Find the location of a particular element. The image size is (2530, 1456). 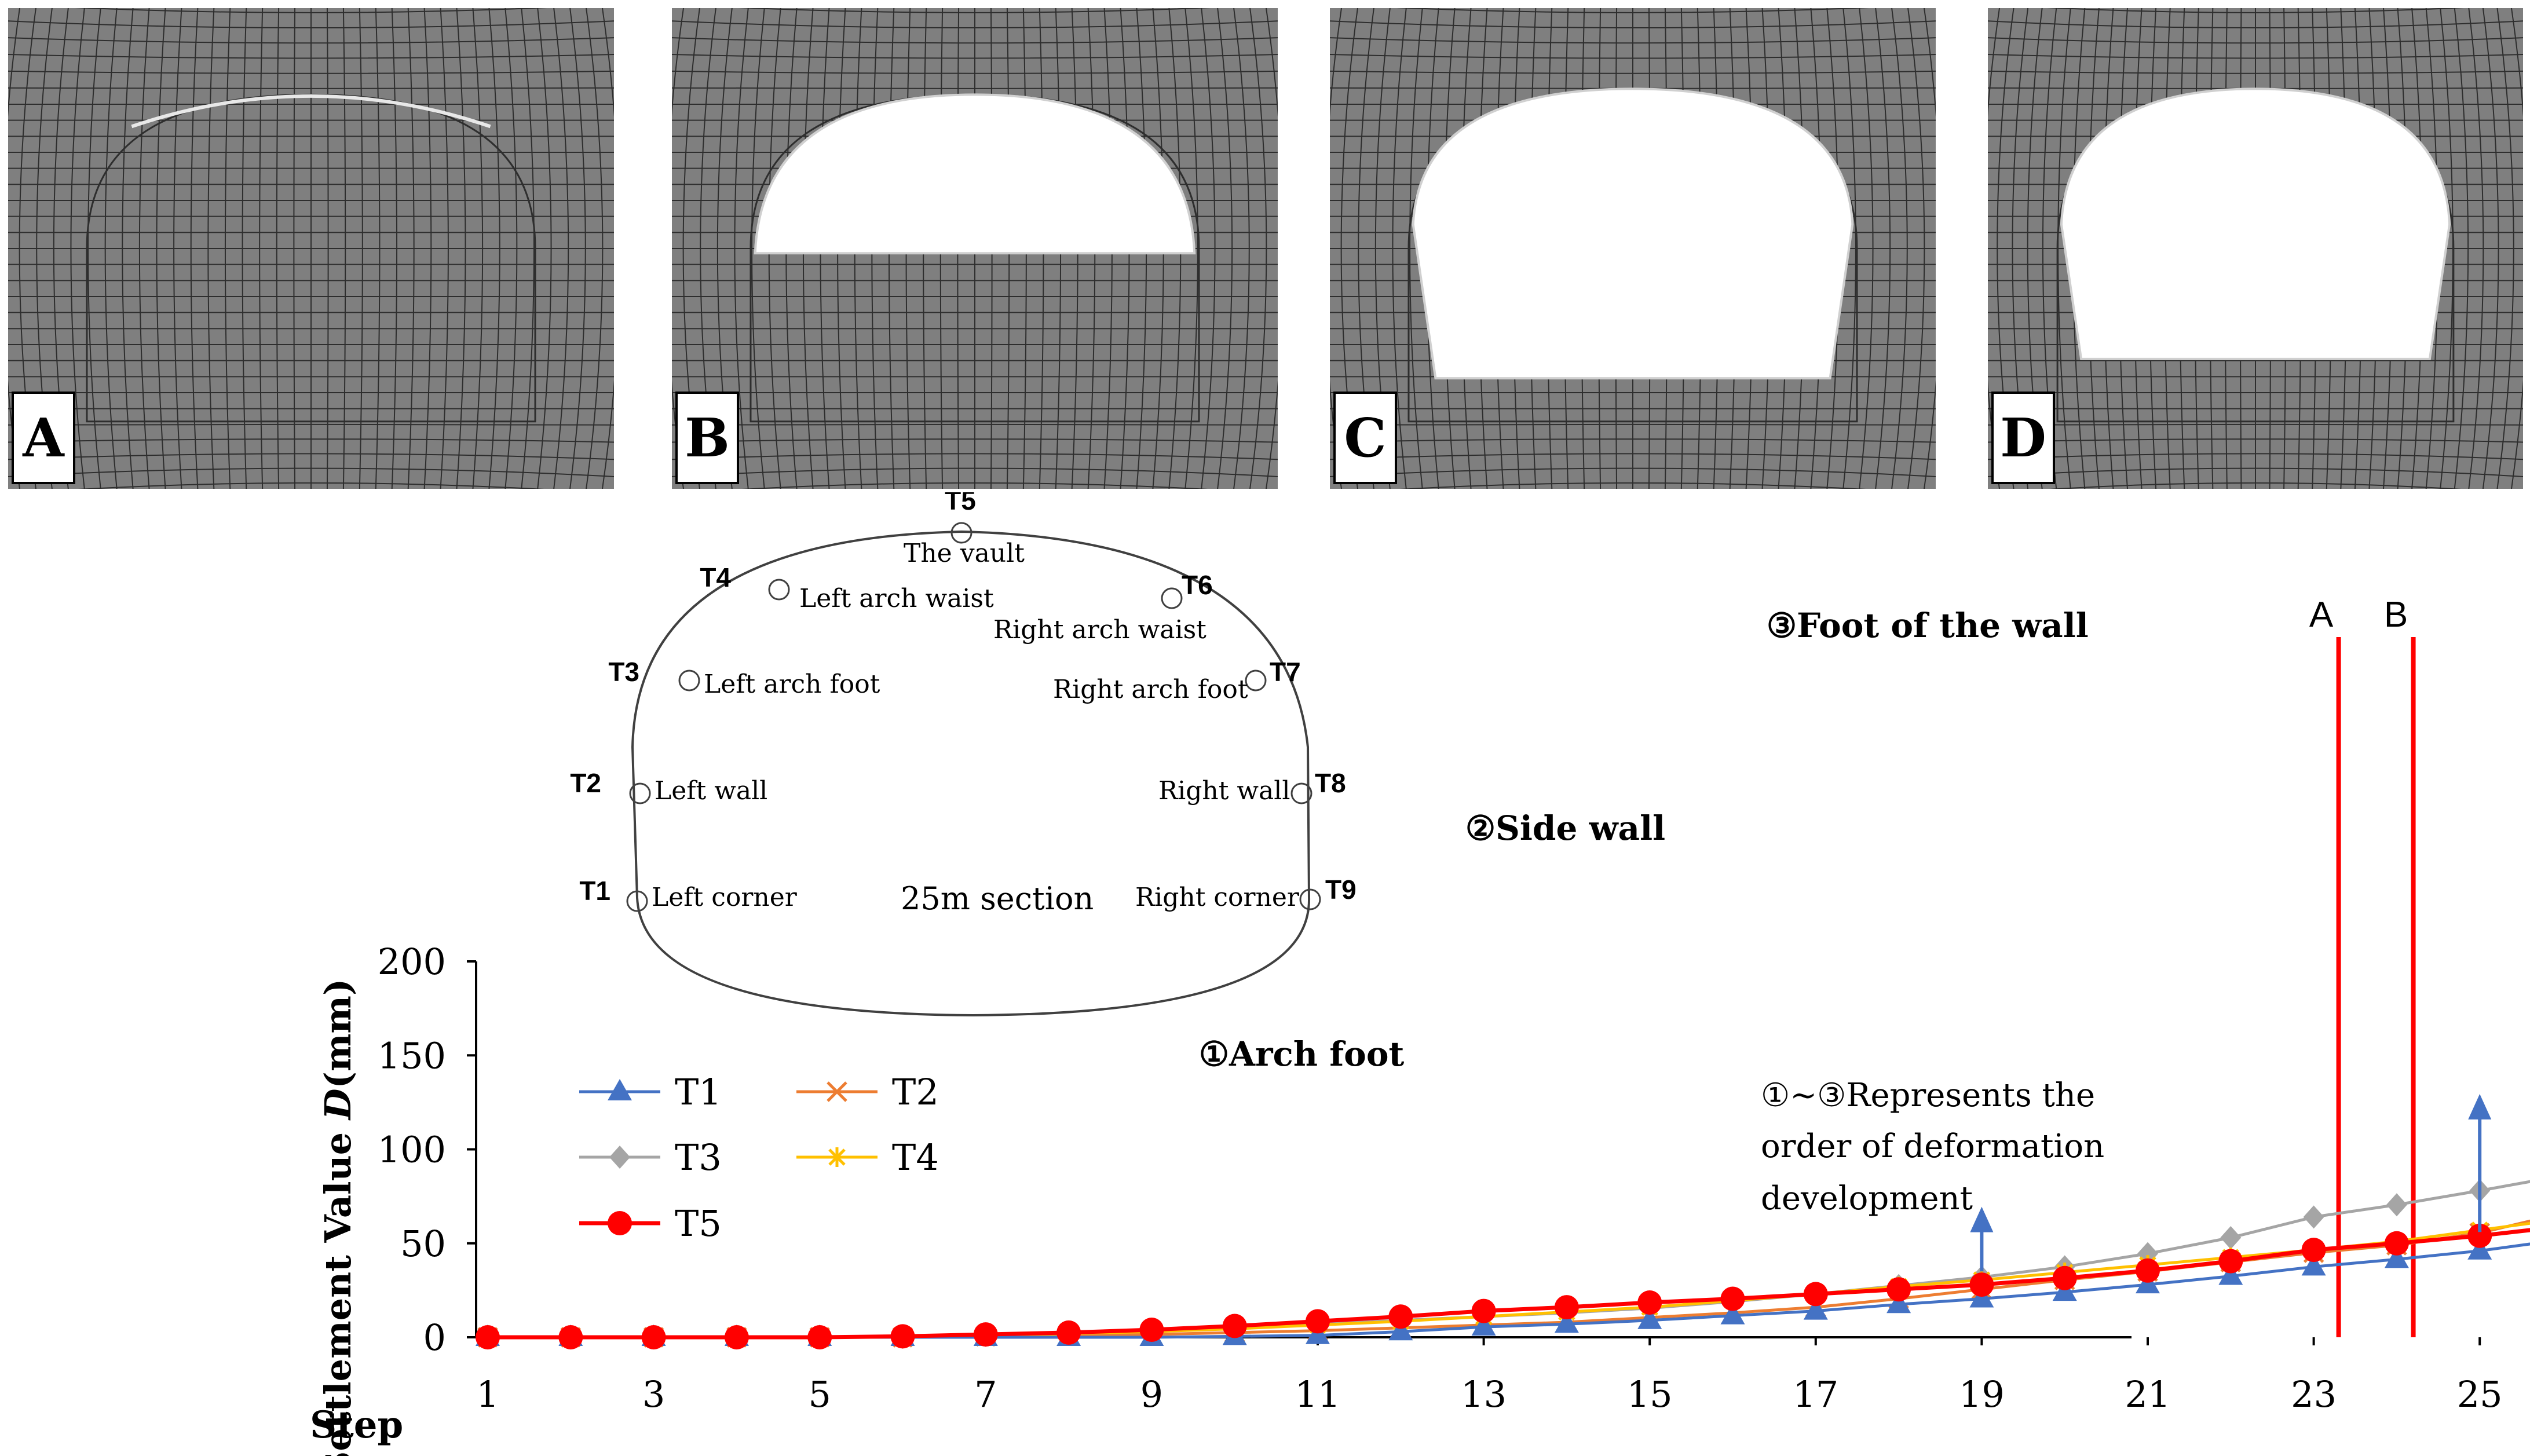

series-t1 is located at coordinates (1503, 1292).